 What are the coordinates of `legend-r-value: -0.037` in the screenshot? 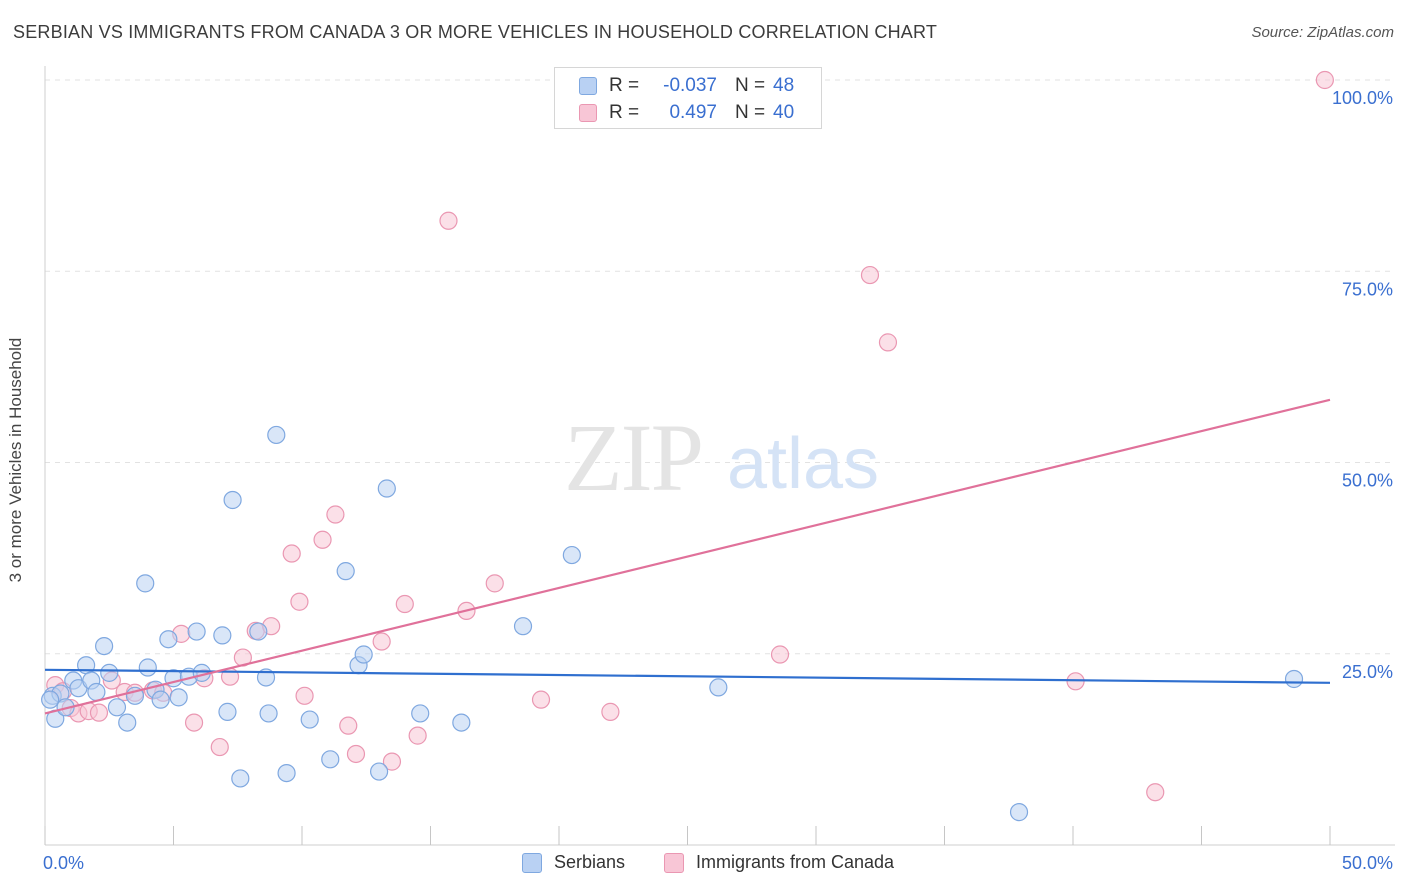 It's located at (690, 85).